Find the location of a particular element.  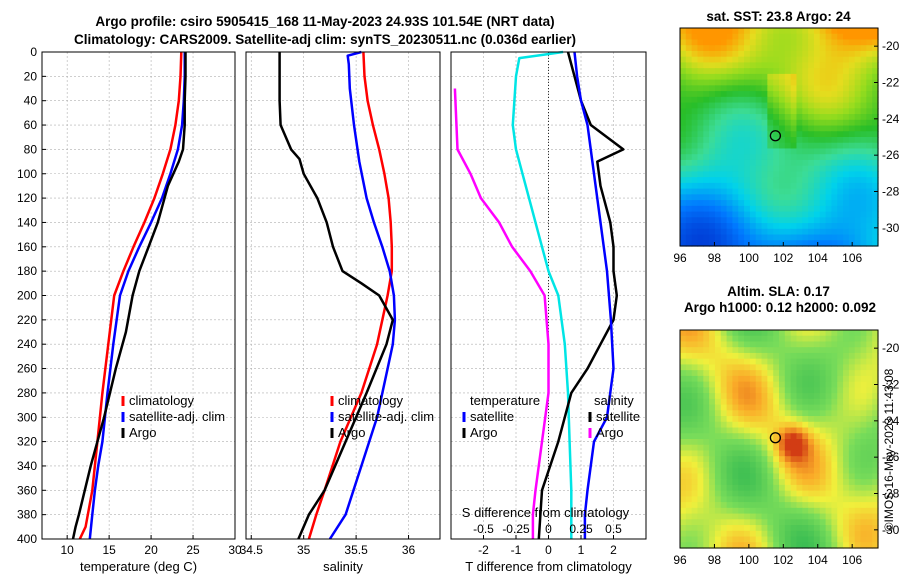

x-axis-label: temperature (deg C) is located at coordinates (138, 566).